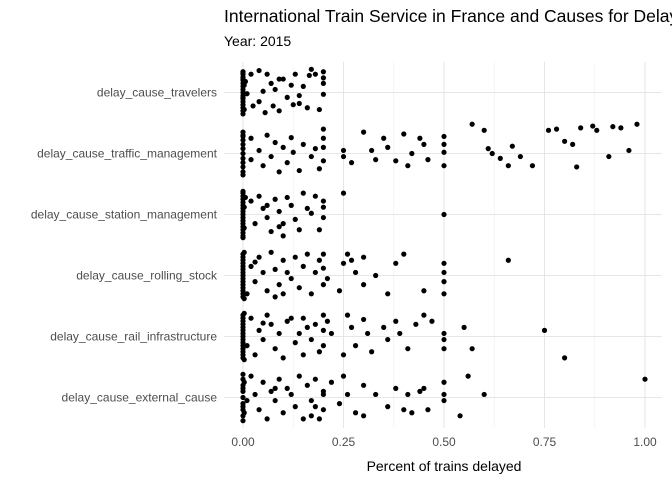 Image resolution: width=672 pixels, height=480 pixels. I want to click on x-tick-label: 0.25, so click(344, 442).